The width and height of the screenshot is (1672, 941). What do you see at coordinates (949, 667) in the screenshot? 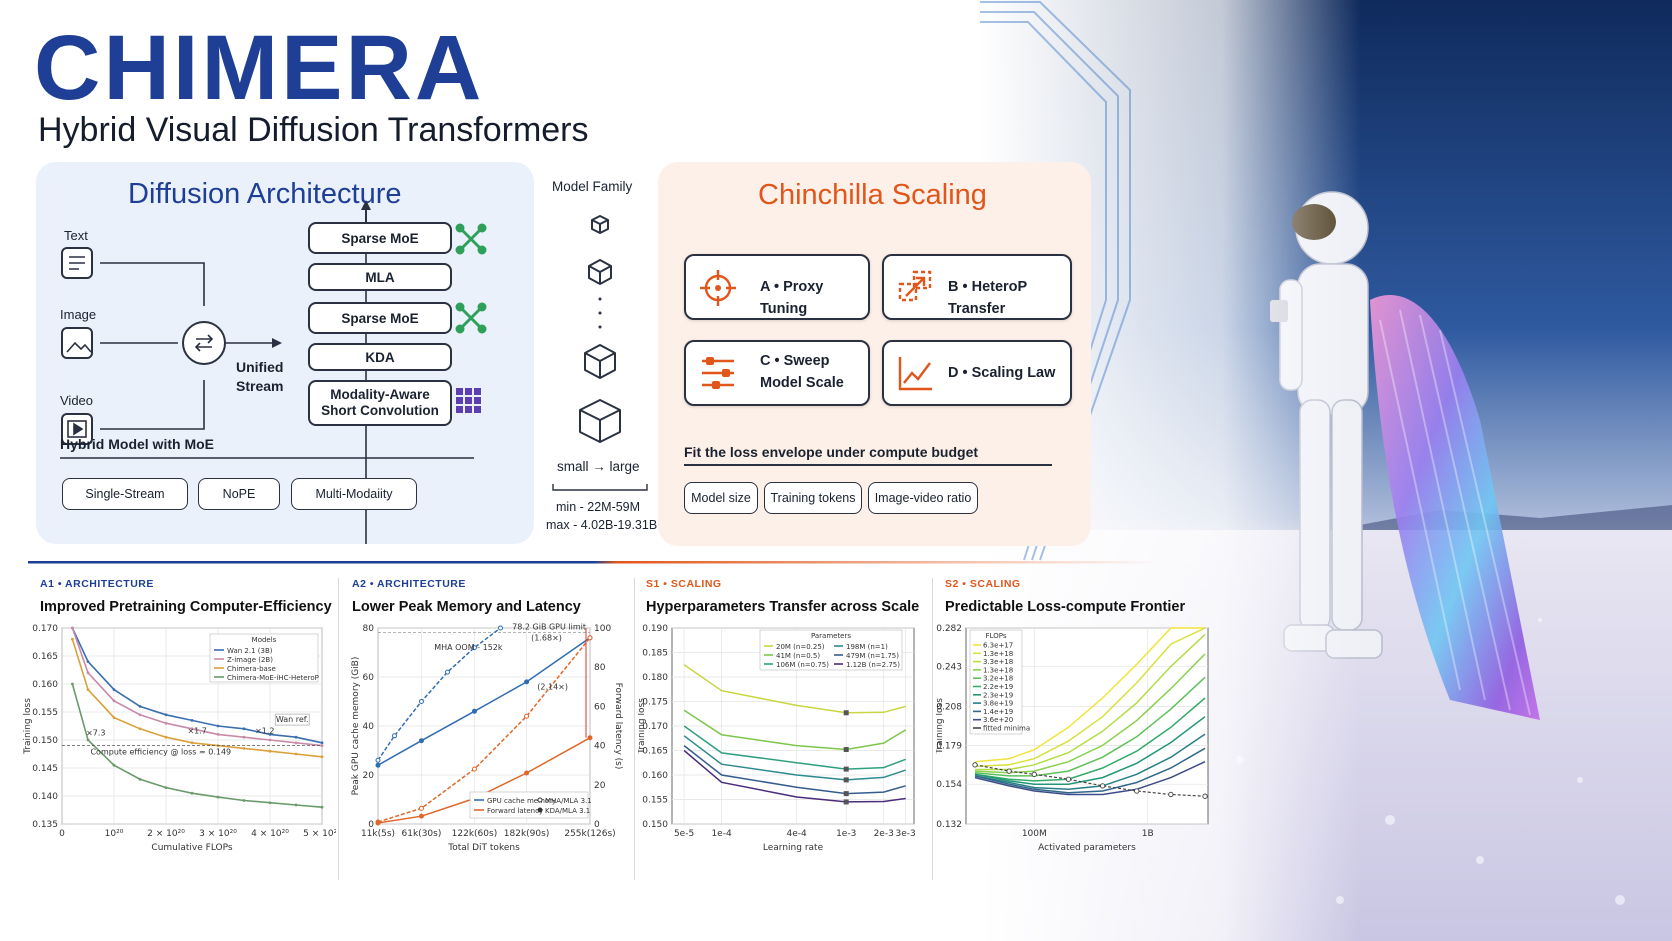
I see `y-tick-label: 0.243` at bounding box center [949, 667].